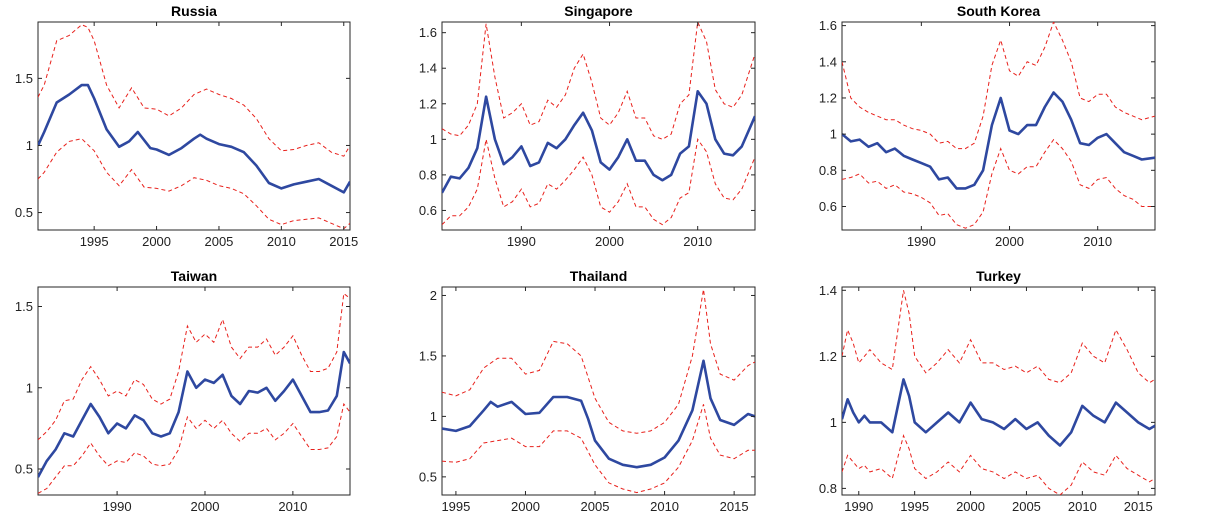 This screenshot has width=1211, height=515. I want to click on panel-russia: Russia 1995 2000 2005 2010 2015 0.5 1 1.5, so click(186, 126).